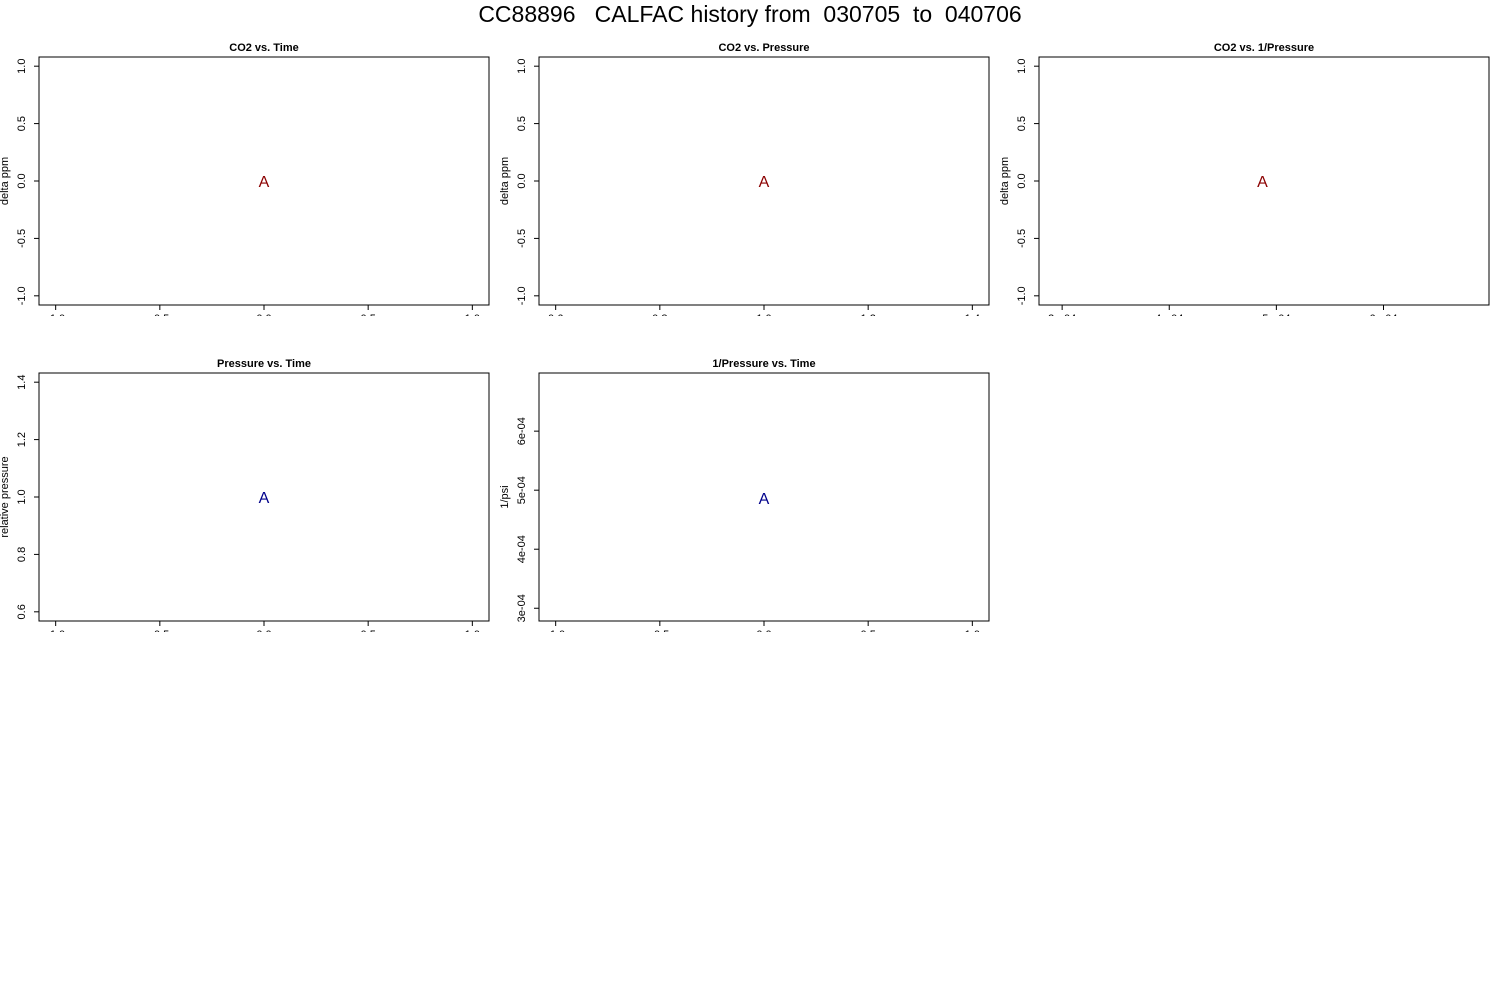 Image resolution: width=1500 pixels, height=1000 pixels. Describe the element at coordinates (1383, 314) in the screenshot. I see `x-tick-label: 6e-04` at that location.